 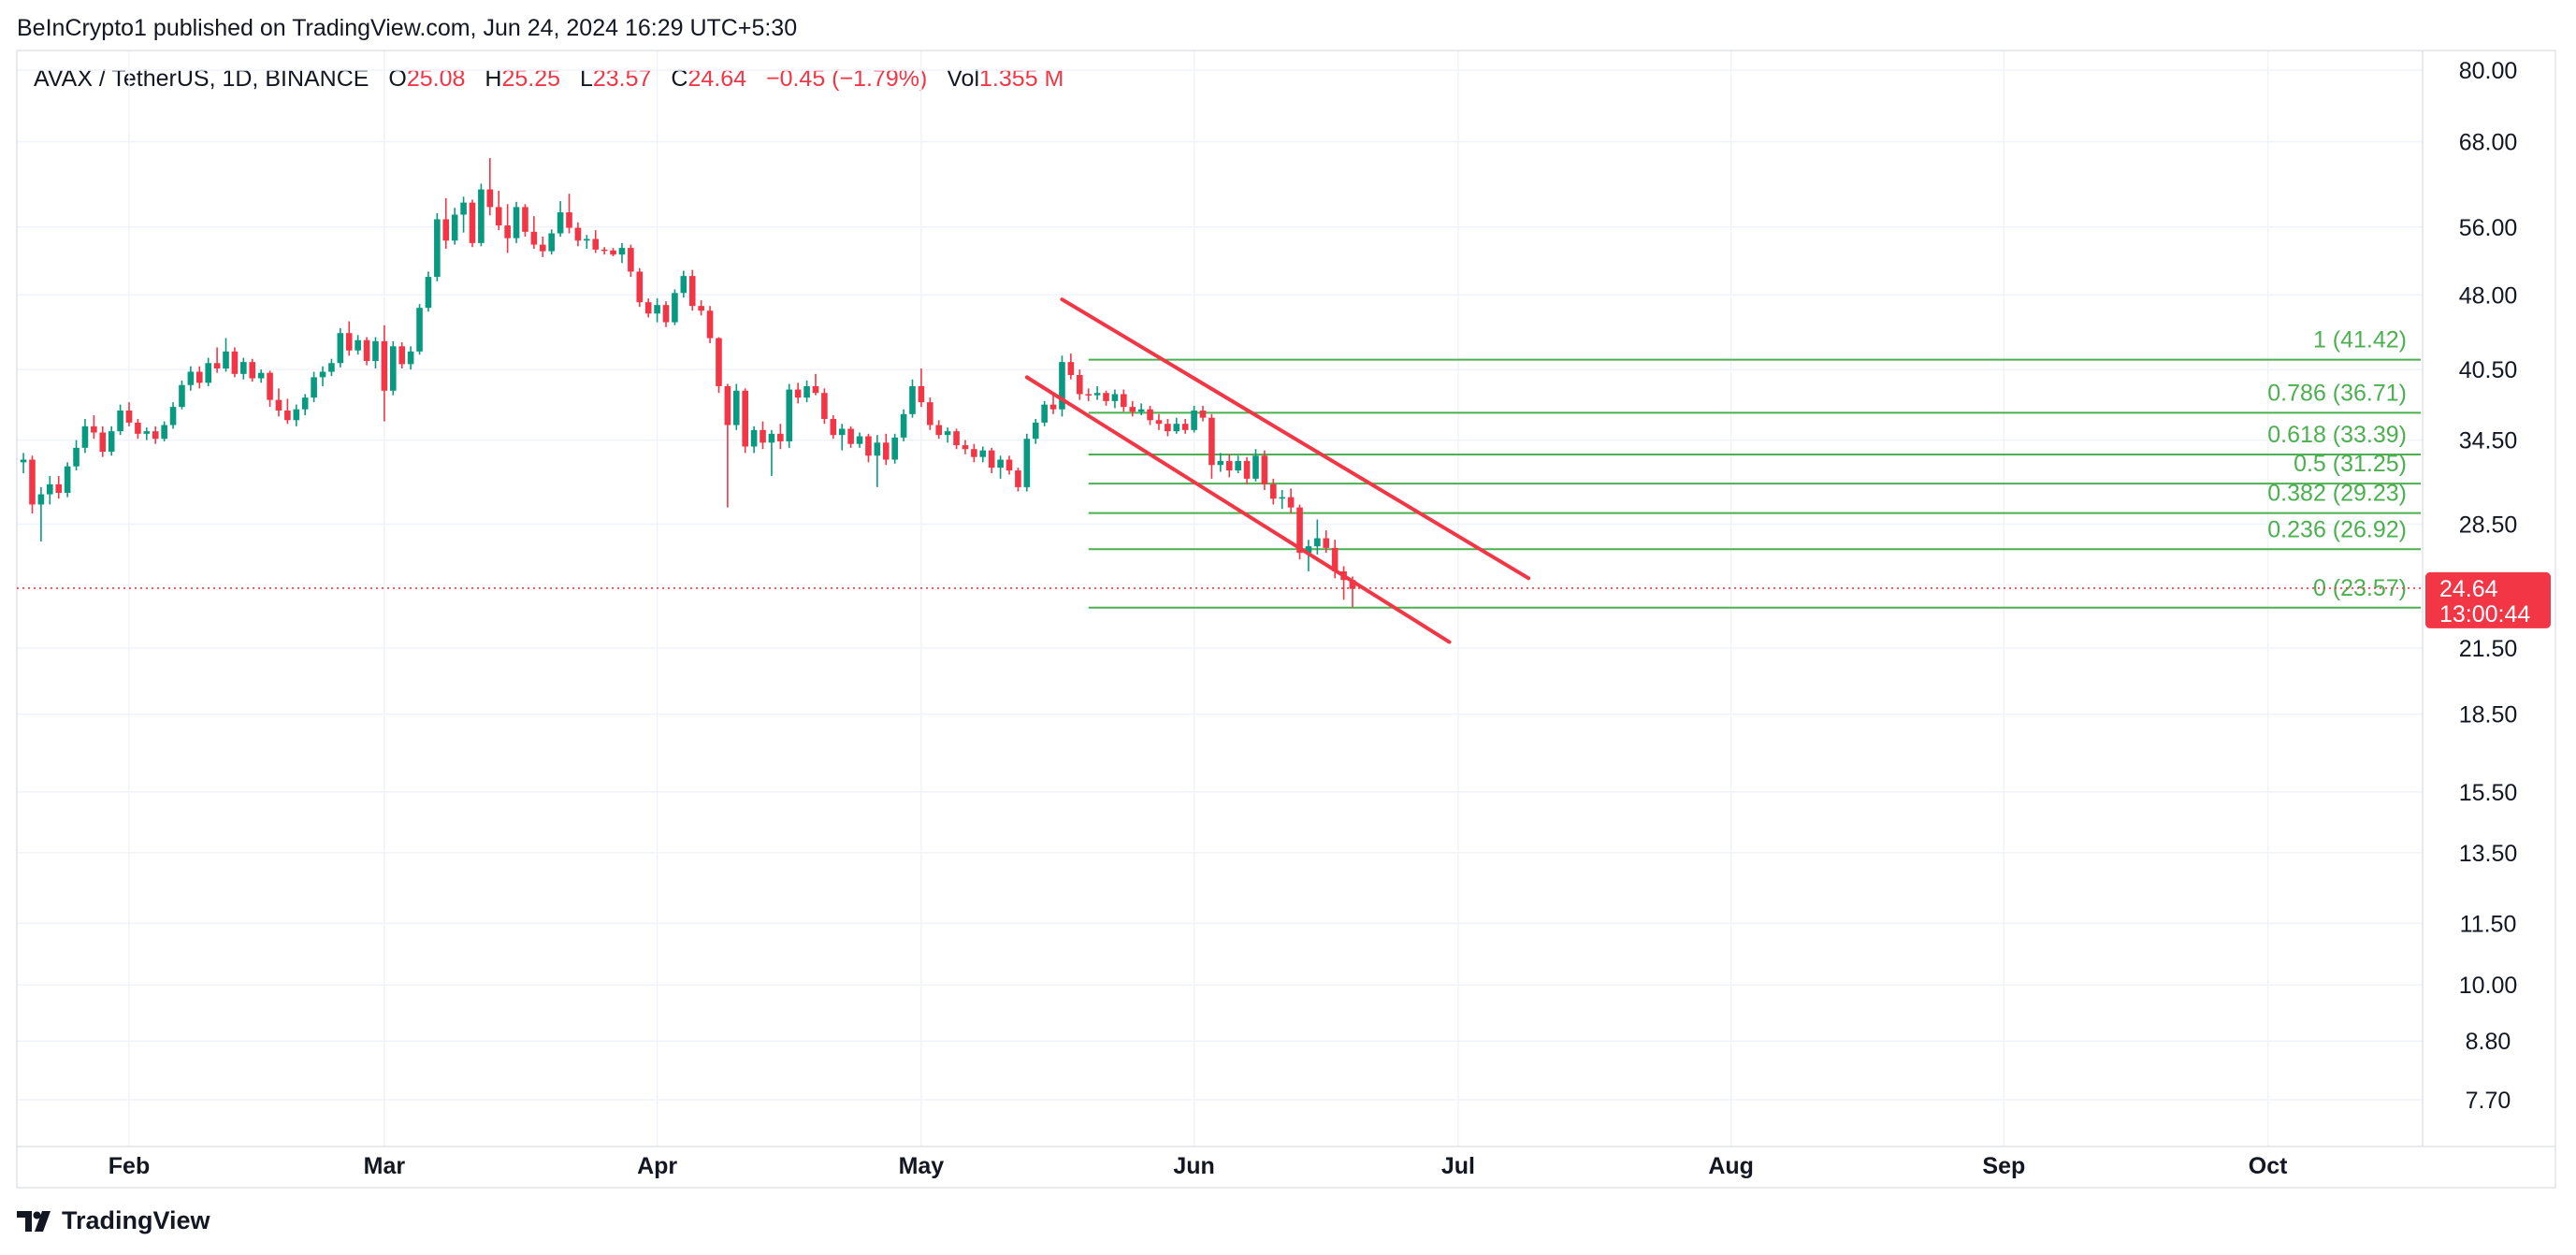 What do you see at coordinates (2488, 228) in the screenshot?
I see `y-tick-label: 56.00` at bounding box center [2488, 228].